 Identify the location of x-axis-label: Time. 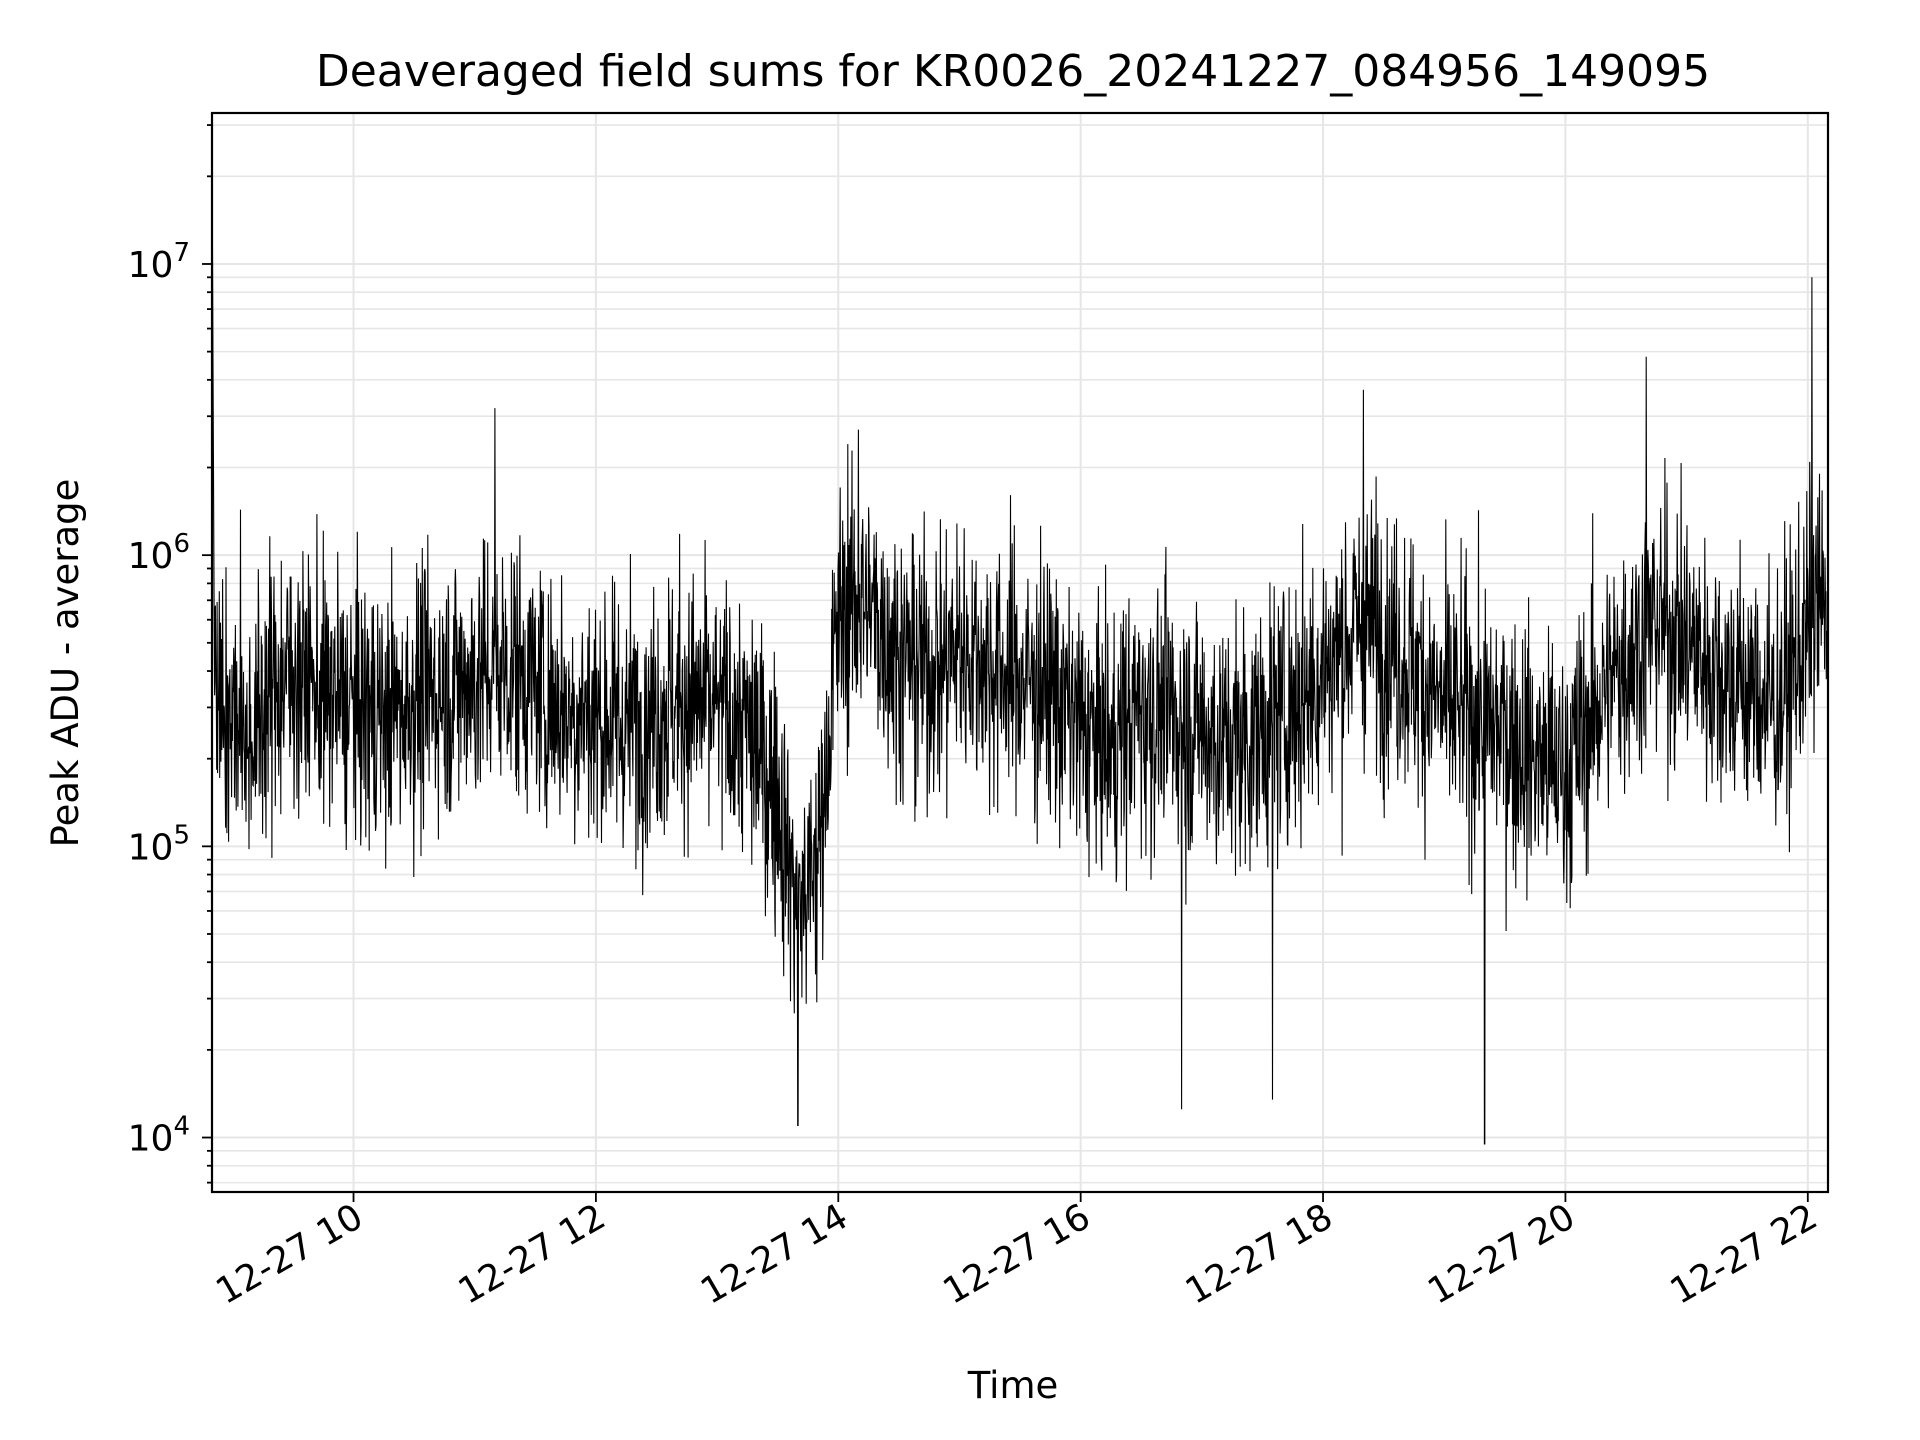
(1013, 1385).